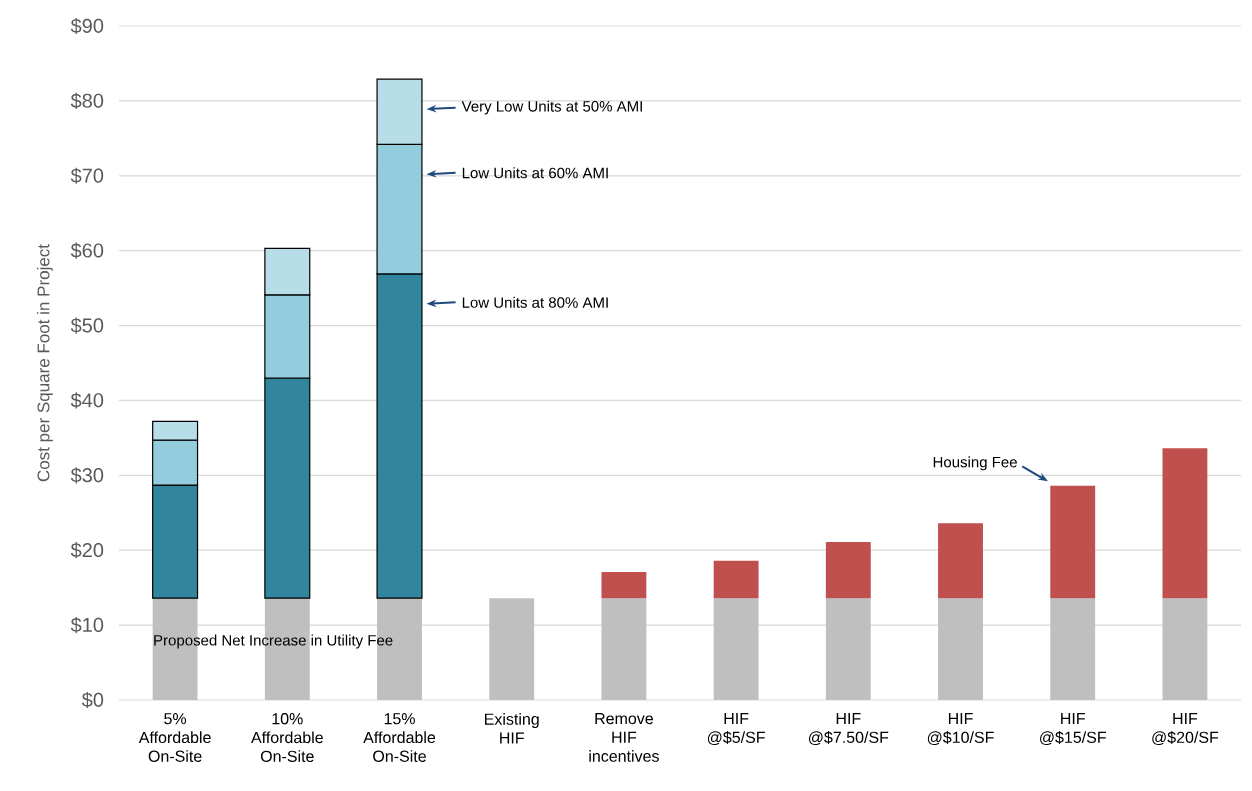 The height and width of the screenshot is (791, 1252). Describe the element at coordinates (87, 26) in the screenshot. I see `y-tick-label: $90` at that location.